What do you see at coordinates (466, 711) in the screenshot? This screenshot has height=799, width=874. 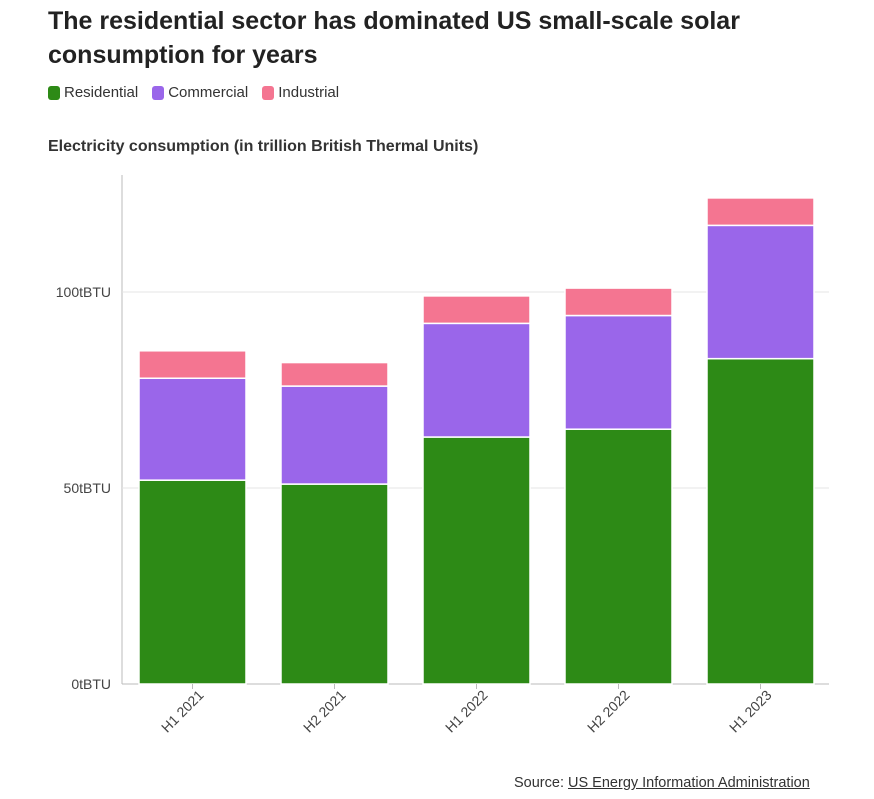 I see `x-tick-label: H1 2022` at bounding box center [466, 711].